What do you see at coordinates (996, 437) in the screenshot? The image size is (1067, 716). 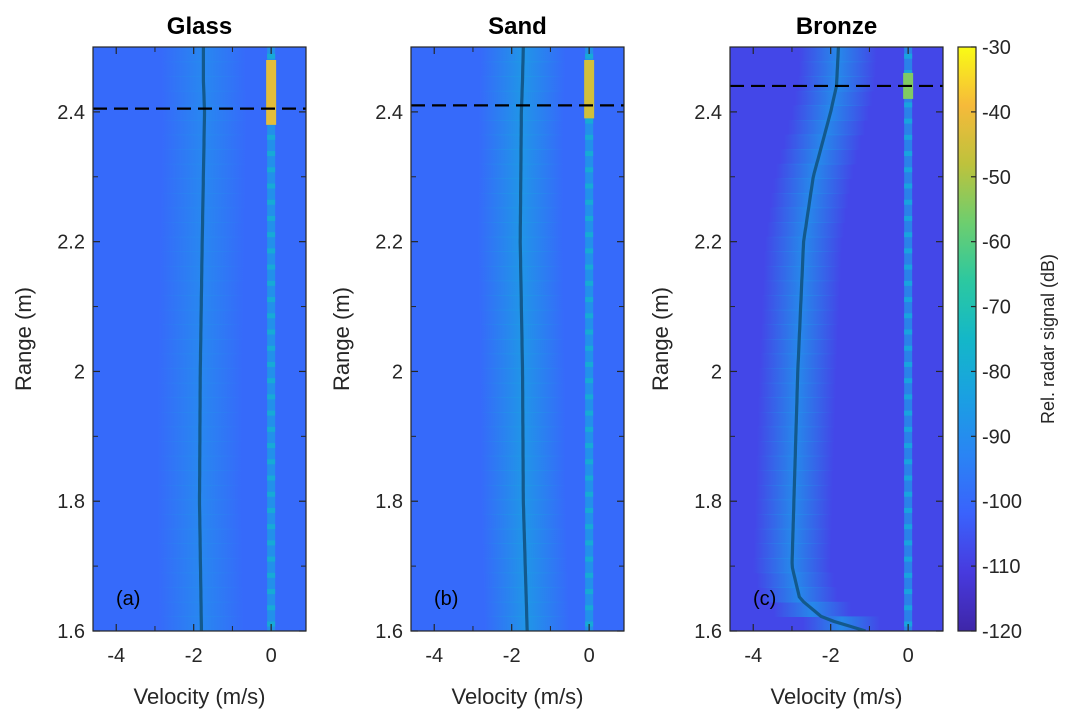 I see `colorbar-tick-label: -90` at bounding box center [996, 437].